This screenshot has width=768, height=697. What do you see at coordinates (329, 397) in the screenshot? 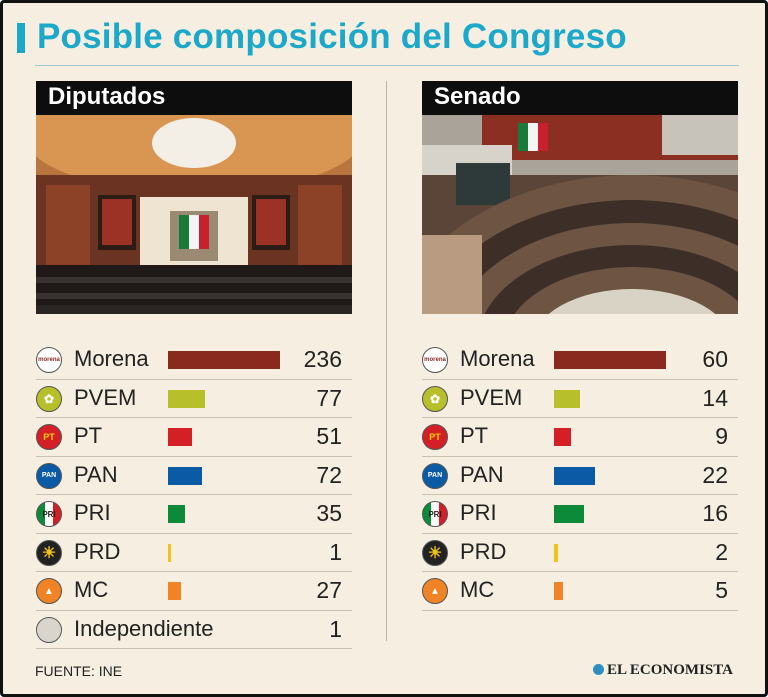
I see `seat-count: 77` at bounding box center [329, 397].